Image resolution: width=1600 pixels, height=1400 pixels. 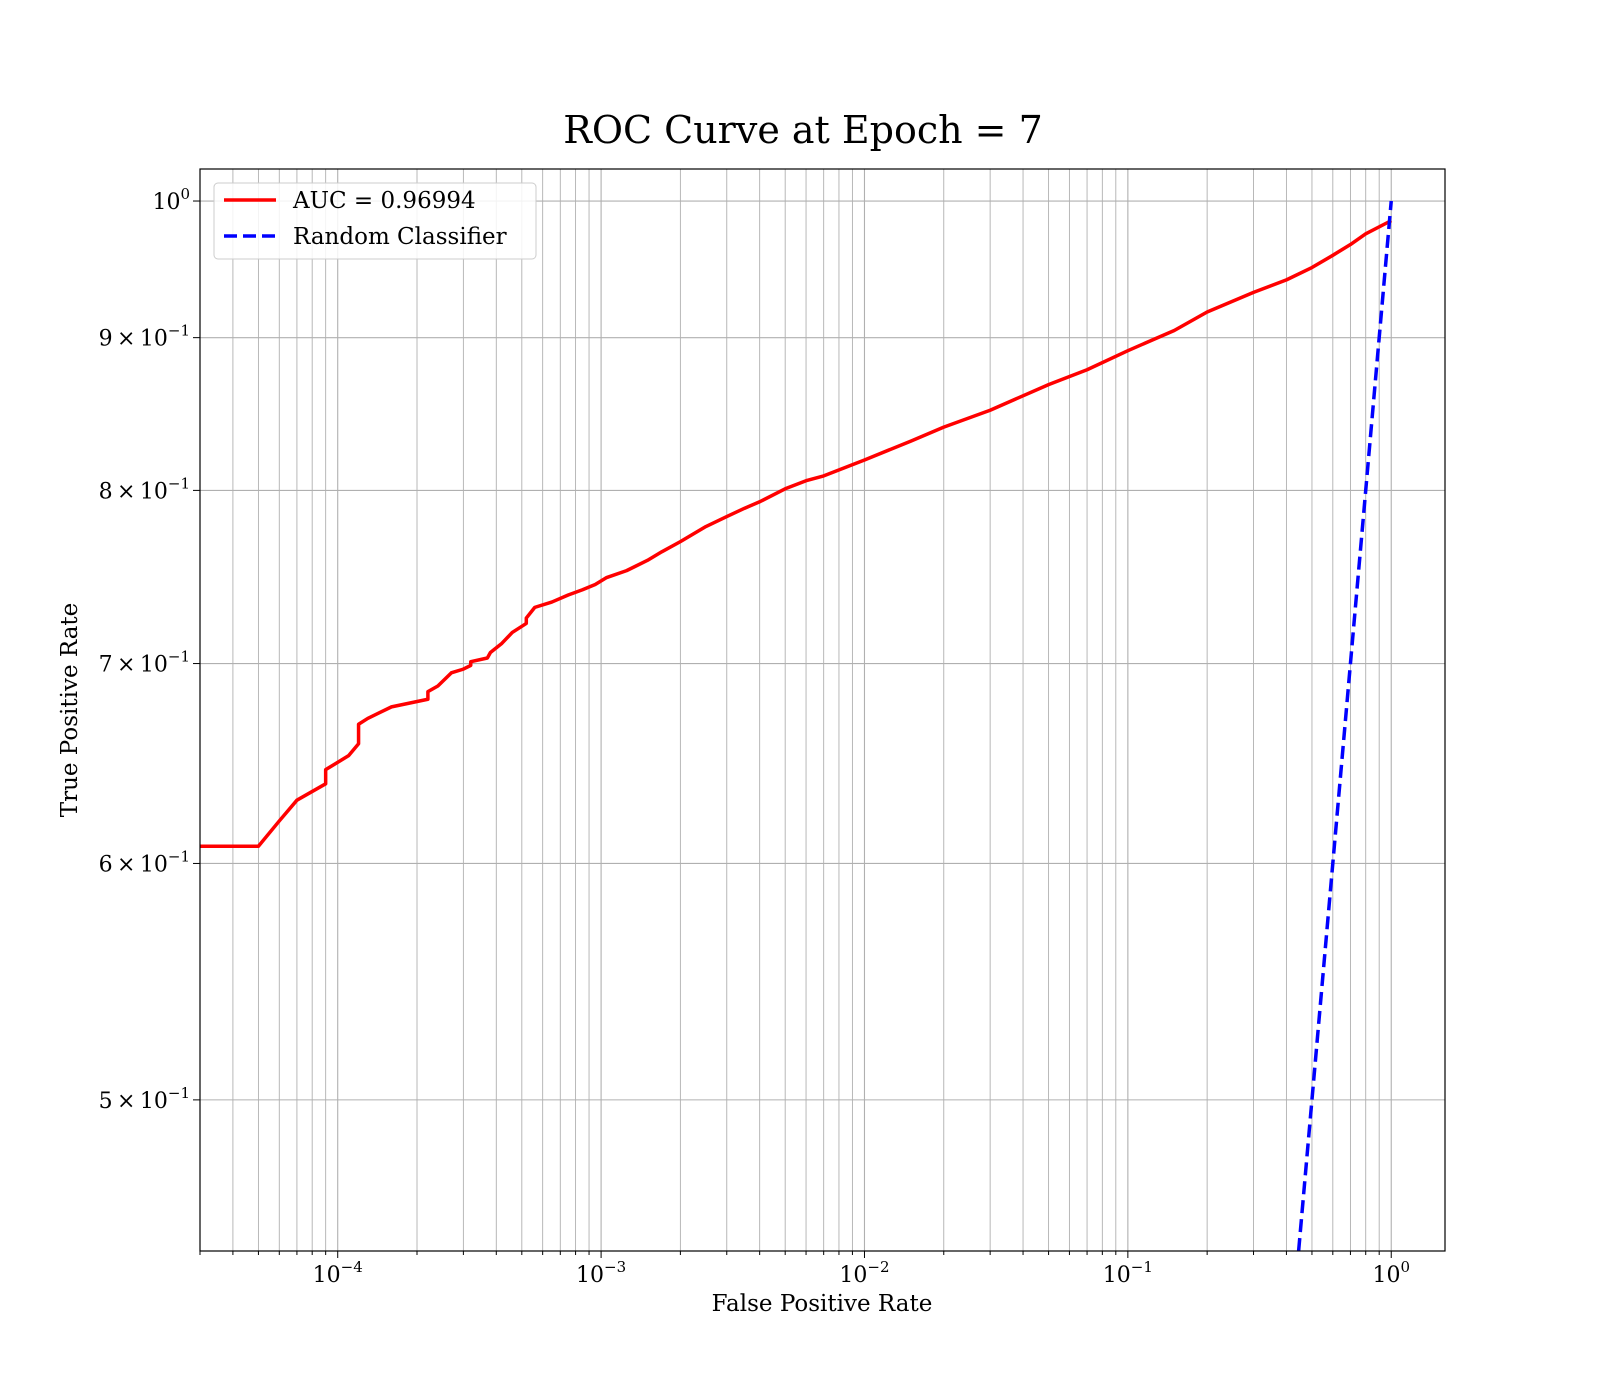 What do you see at coordinates (144, 862) in the screenshot?
I see `y-tick-label: 6 × 10⁻¹` at bounding box center [144, 862].